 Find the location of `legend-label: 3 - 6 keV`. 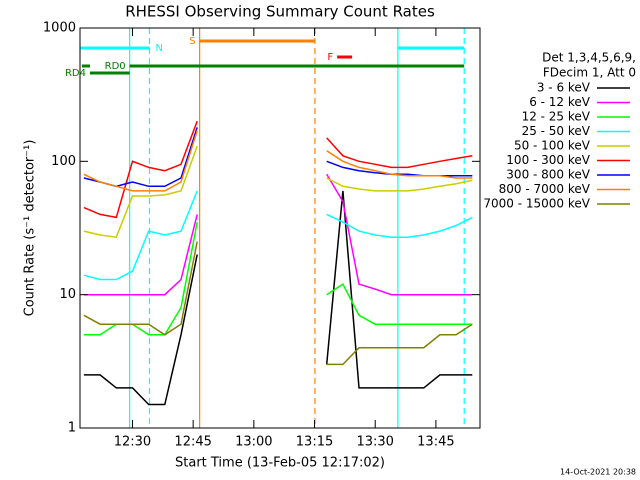

legend-label: 3 - 6 keV is located at coordinates (564, 88).